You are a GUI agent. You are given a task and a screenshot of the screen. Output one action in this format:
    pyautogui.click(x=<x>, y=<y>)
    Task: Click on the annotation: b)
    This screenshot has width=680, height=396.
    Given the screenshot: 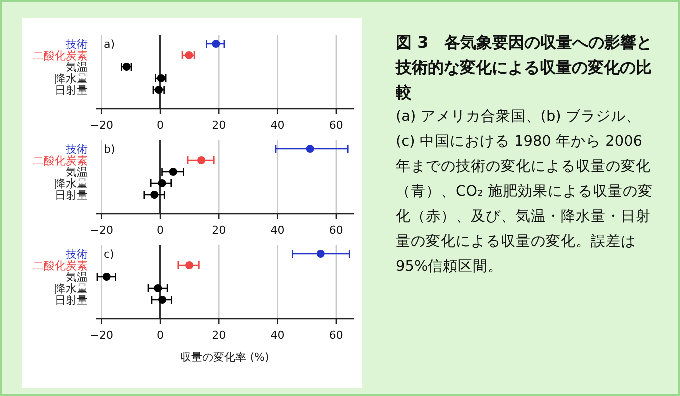 What is the action you would take?
    pyautogui.click(x=110, y=149)
    